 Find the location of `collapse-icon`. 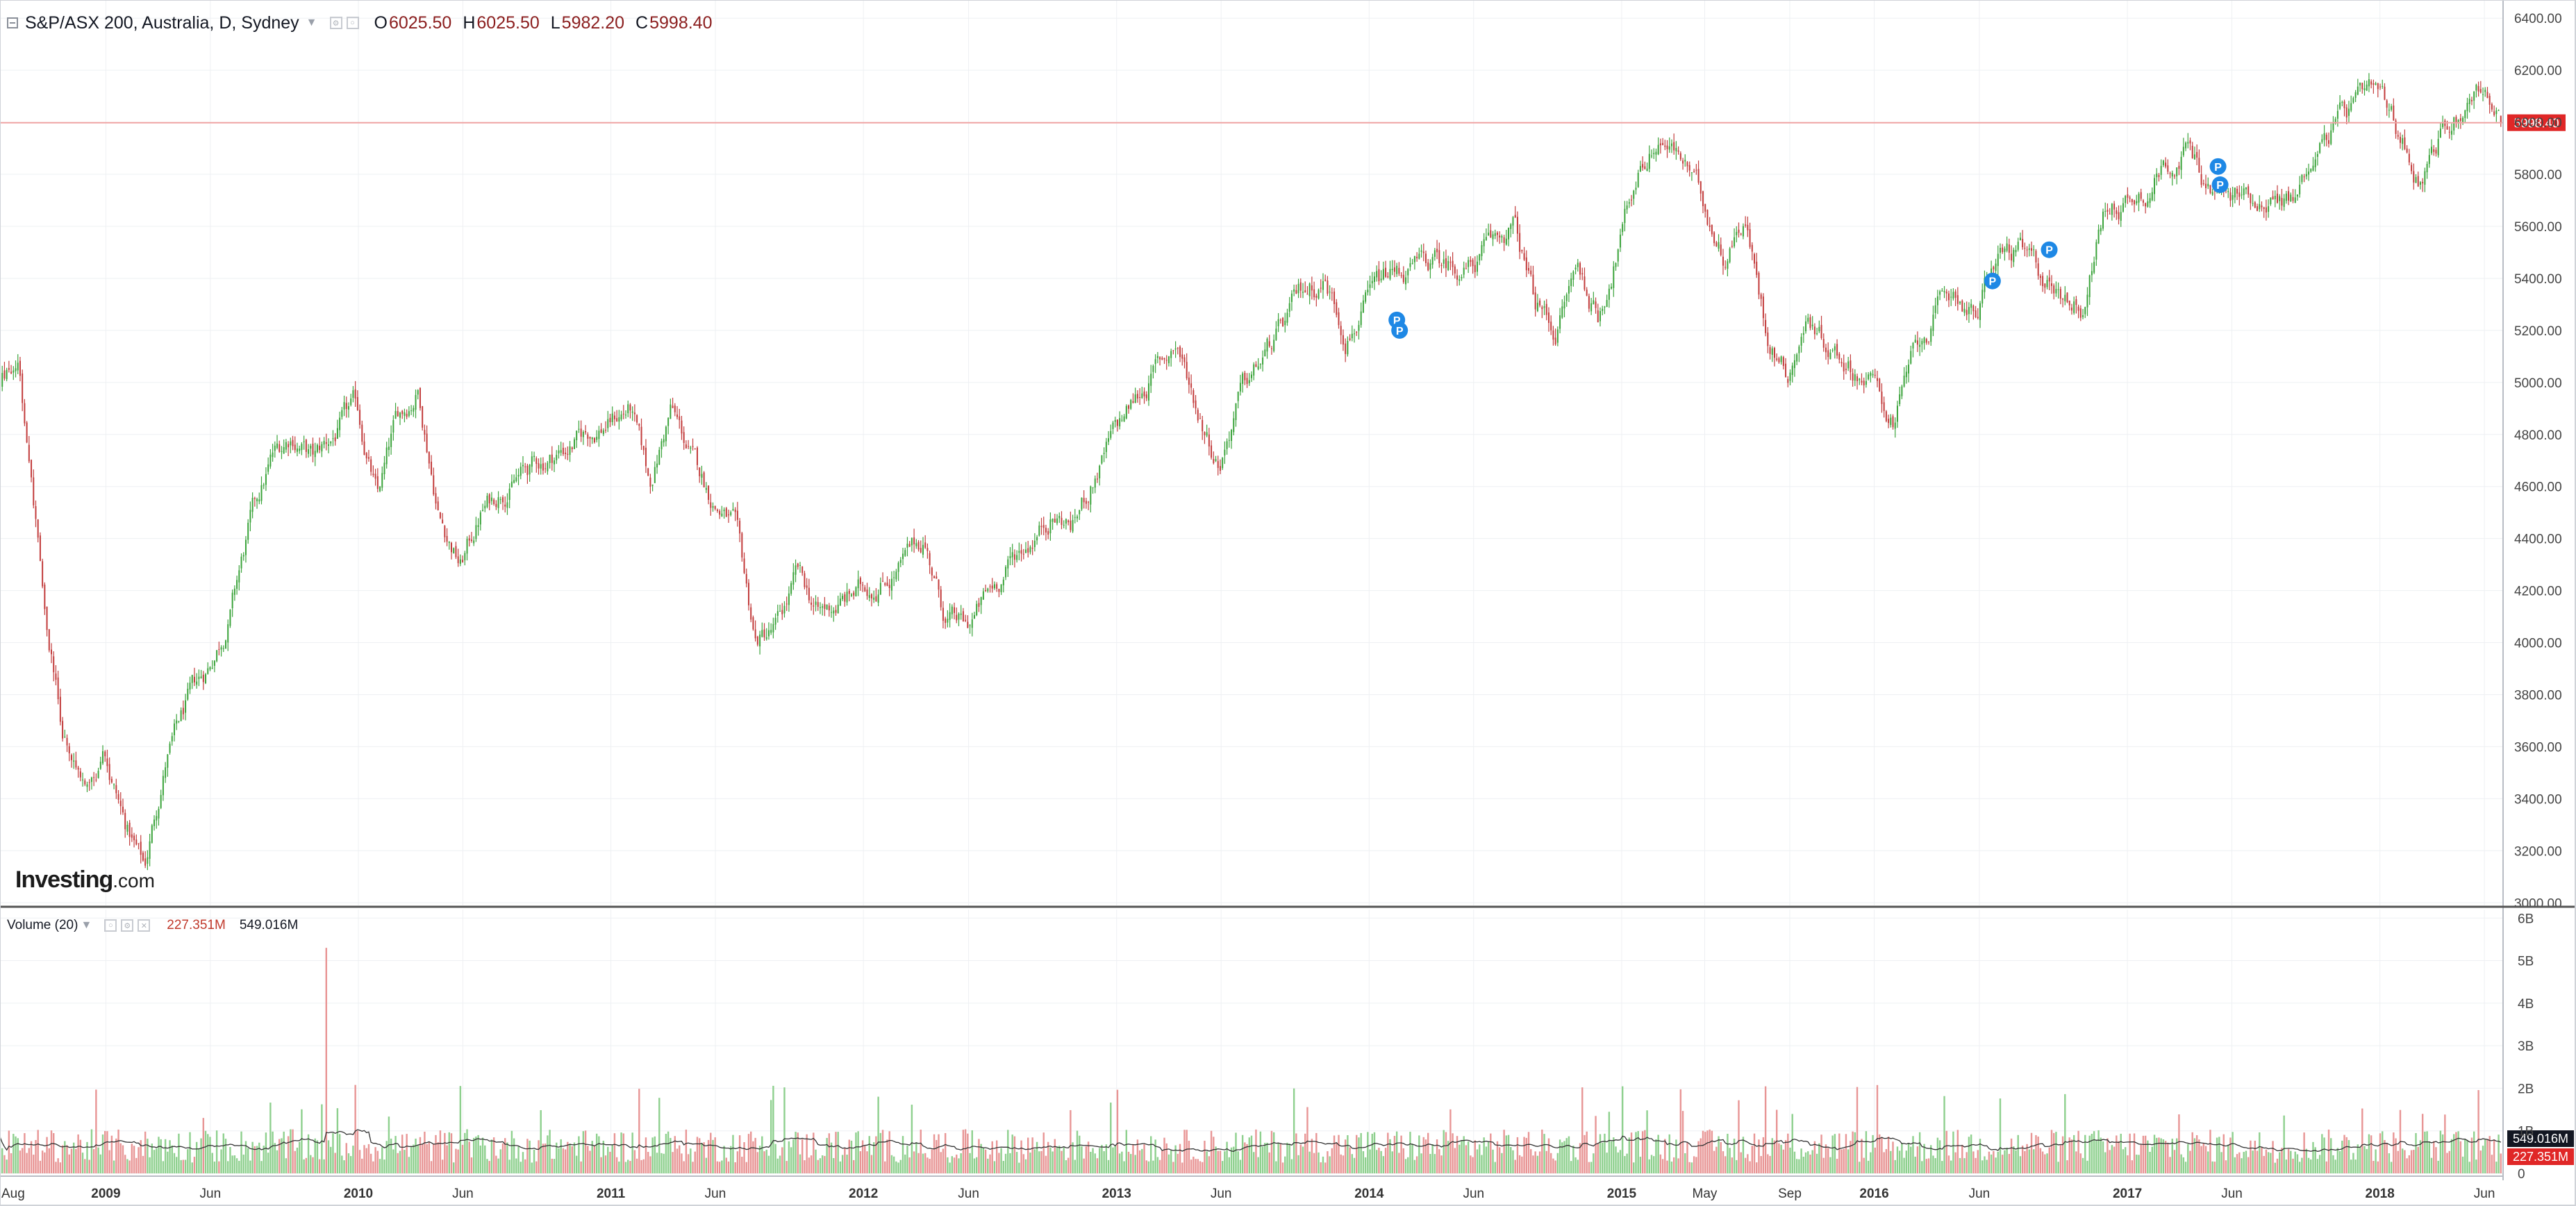

collapse-icon is located at coordinates (12, 23).